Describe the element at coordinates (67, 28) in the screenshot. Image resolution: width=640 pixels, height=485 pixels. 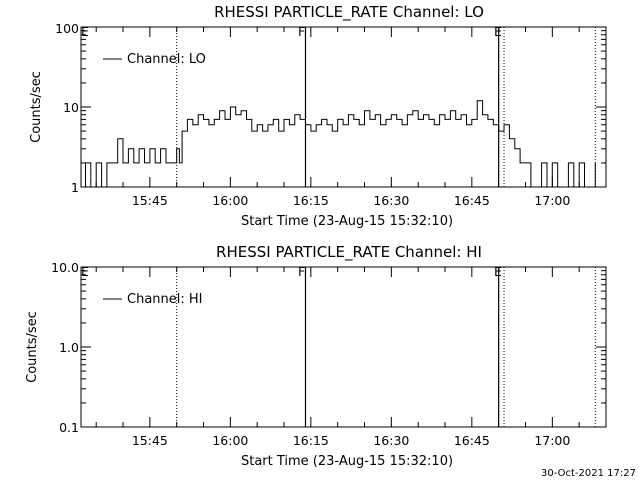
I see `y-tick-label: 100` at that location.